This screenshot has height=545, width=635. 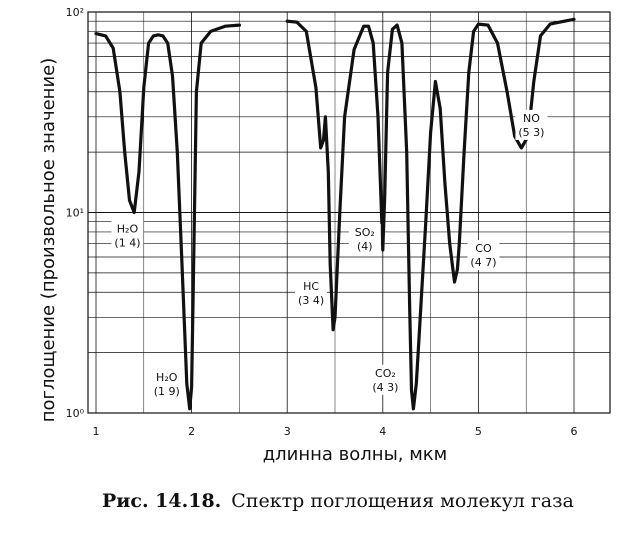 What do you see at coordinates (483, 262) in the screenshot?
I see `peak-annotation-label: (4 7)` at bounding box center [483, 262].